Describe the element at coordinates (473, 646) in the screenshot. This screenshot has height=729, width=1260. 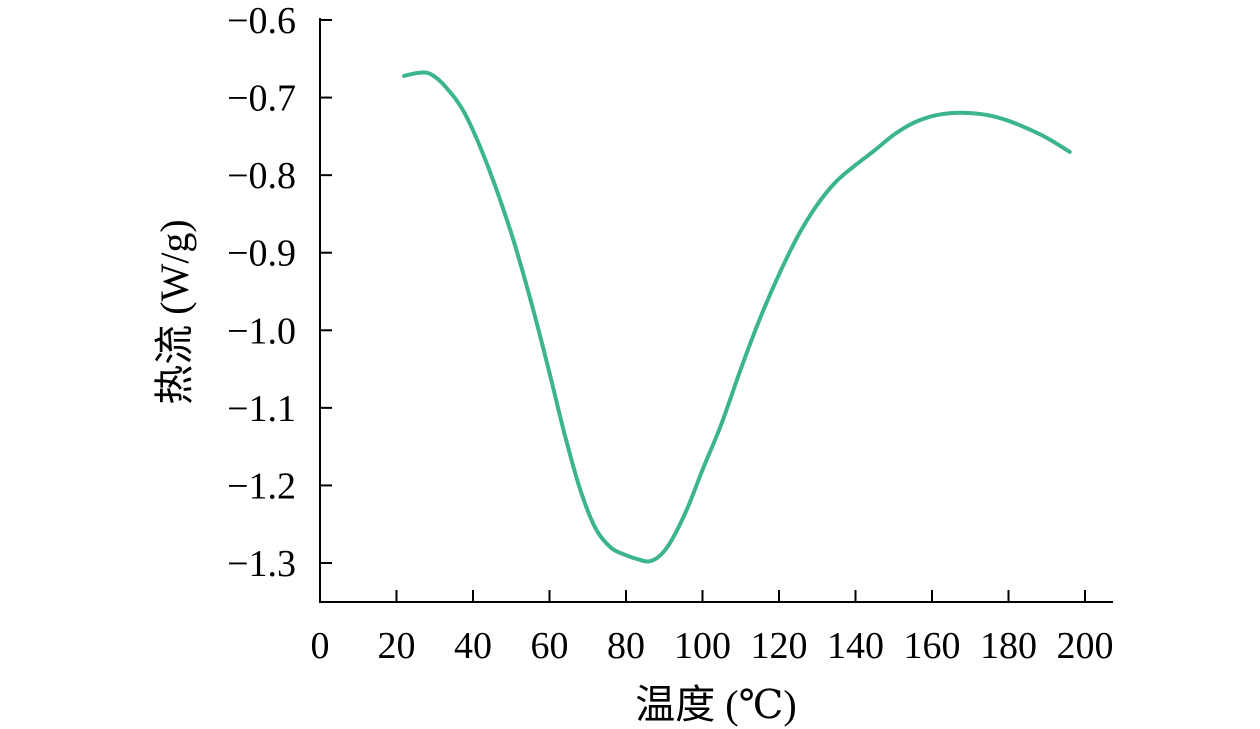
I see `x-tick-label: 40` at that location.